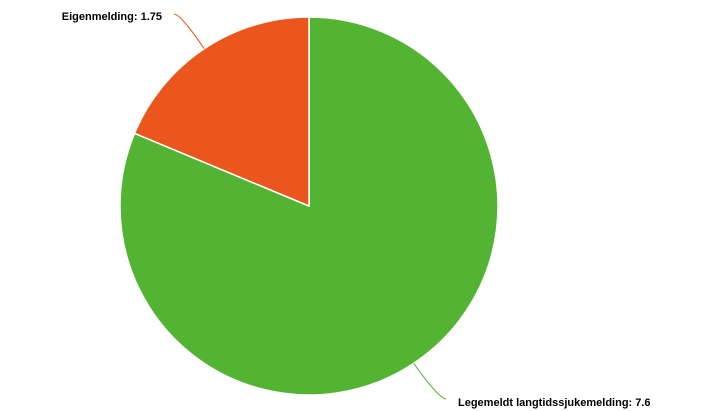 This screenshot has width=702, height=411. What do you see at coordinates (112, 17) in the screenshot?
I see `data-label-eigenmelding: Eigenmelding: 1.75` at bounding box center [112, 17].